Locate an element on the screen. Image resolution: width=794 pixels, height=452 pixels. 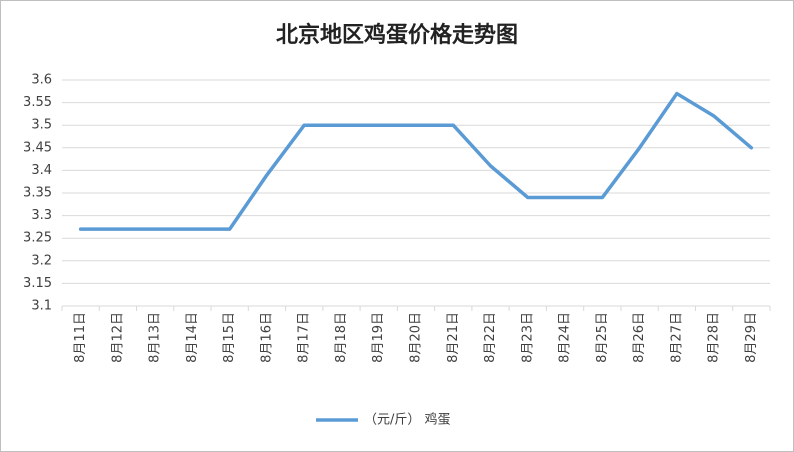
y-tick-label: 3.25 is located at coordinates (37, 238).